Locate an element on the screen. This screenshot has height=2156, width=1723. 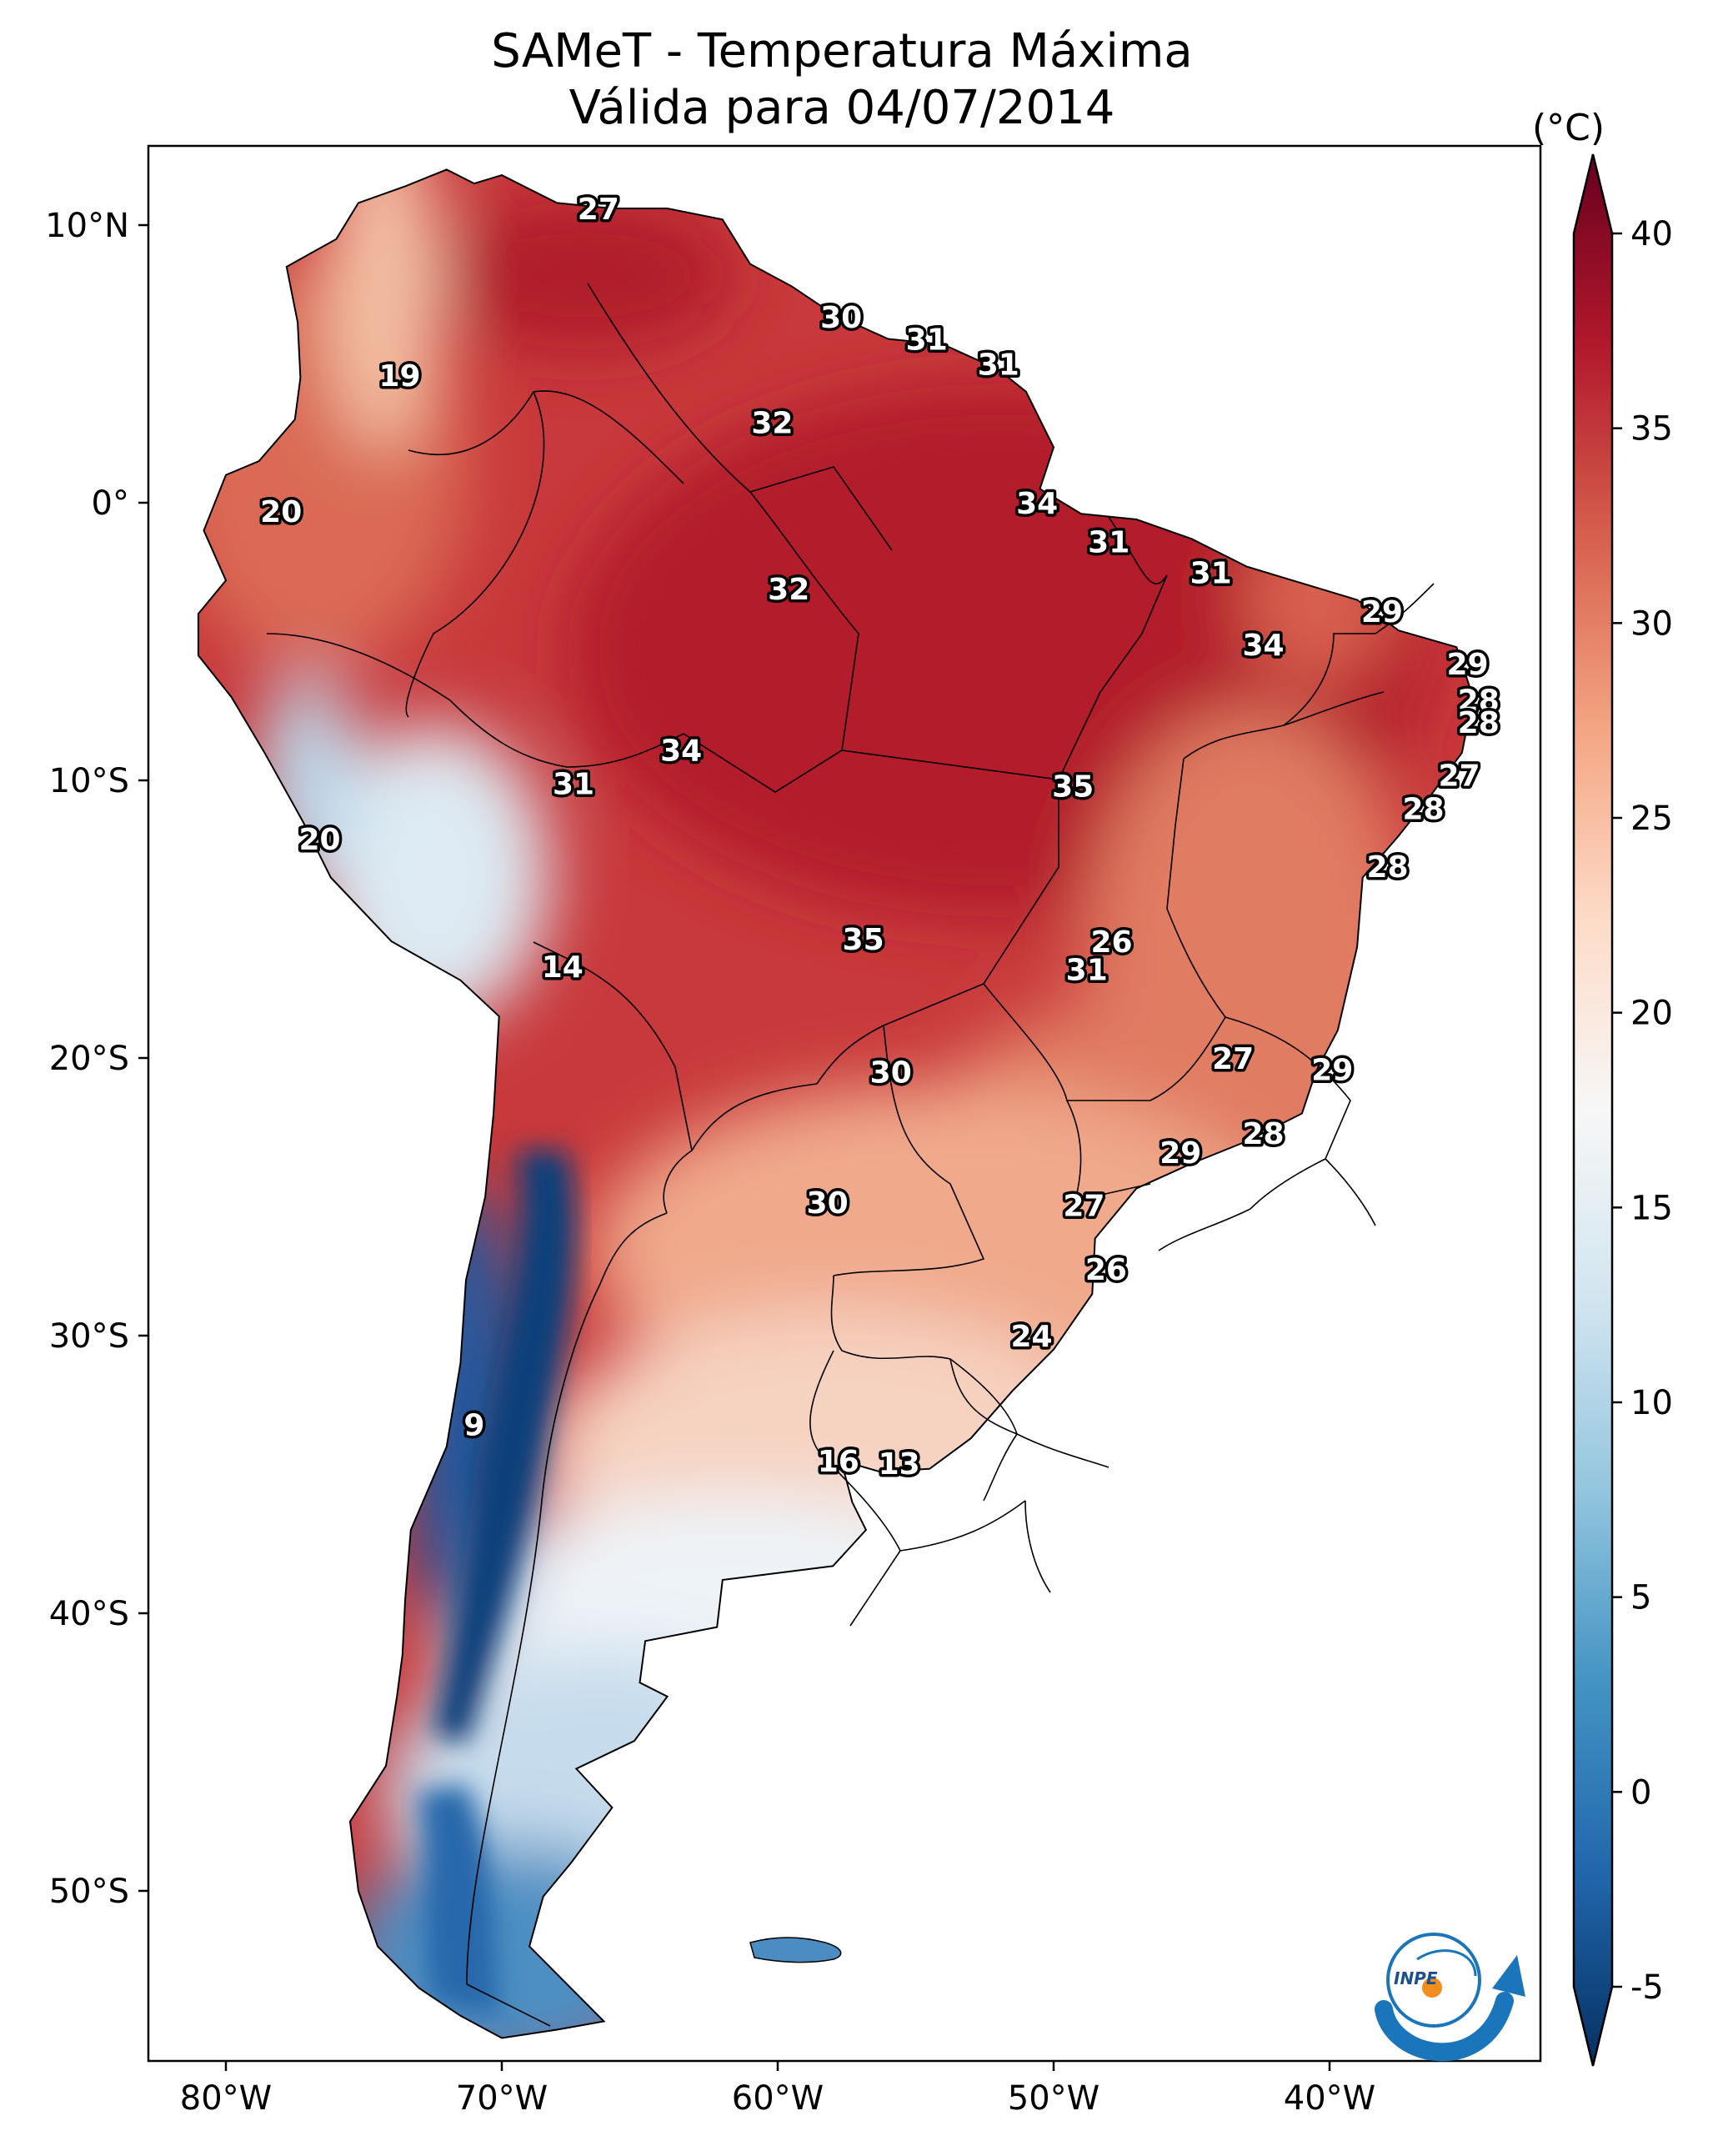
temperature-label: 24 is located at coordinates (1031, 1337).